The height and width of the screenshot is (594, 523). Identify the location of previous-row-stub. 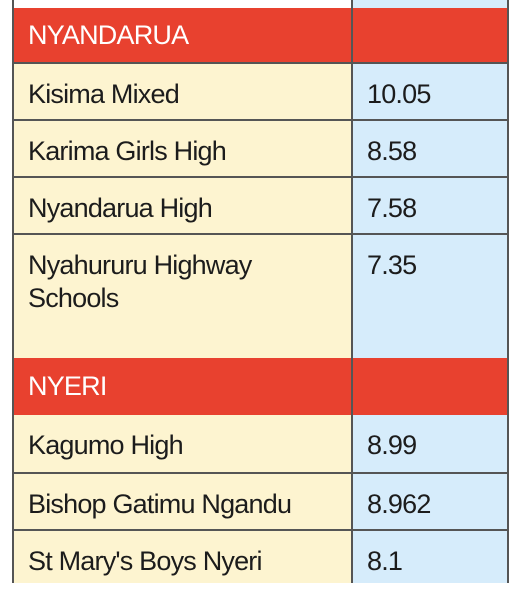
(260, 4).